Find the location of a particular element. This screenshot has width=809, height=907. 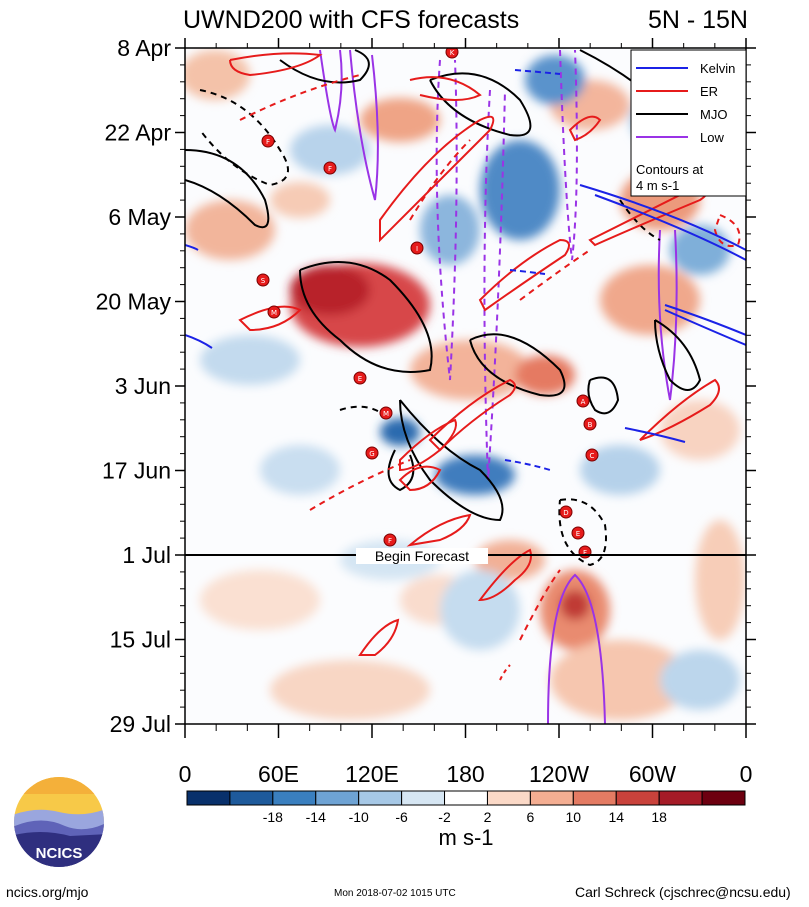

storm-marker-letter: G is located at coordinates (371, 454).